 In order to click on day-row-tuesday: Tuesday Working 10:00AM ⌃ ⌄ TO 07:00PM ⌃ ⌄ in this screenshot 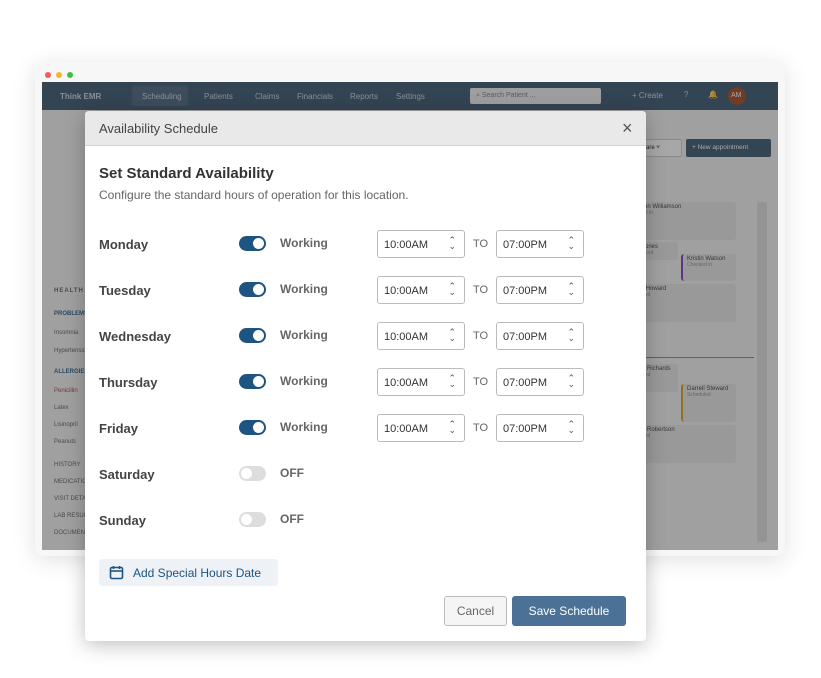, I will do `click(365, 290)`.